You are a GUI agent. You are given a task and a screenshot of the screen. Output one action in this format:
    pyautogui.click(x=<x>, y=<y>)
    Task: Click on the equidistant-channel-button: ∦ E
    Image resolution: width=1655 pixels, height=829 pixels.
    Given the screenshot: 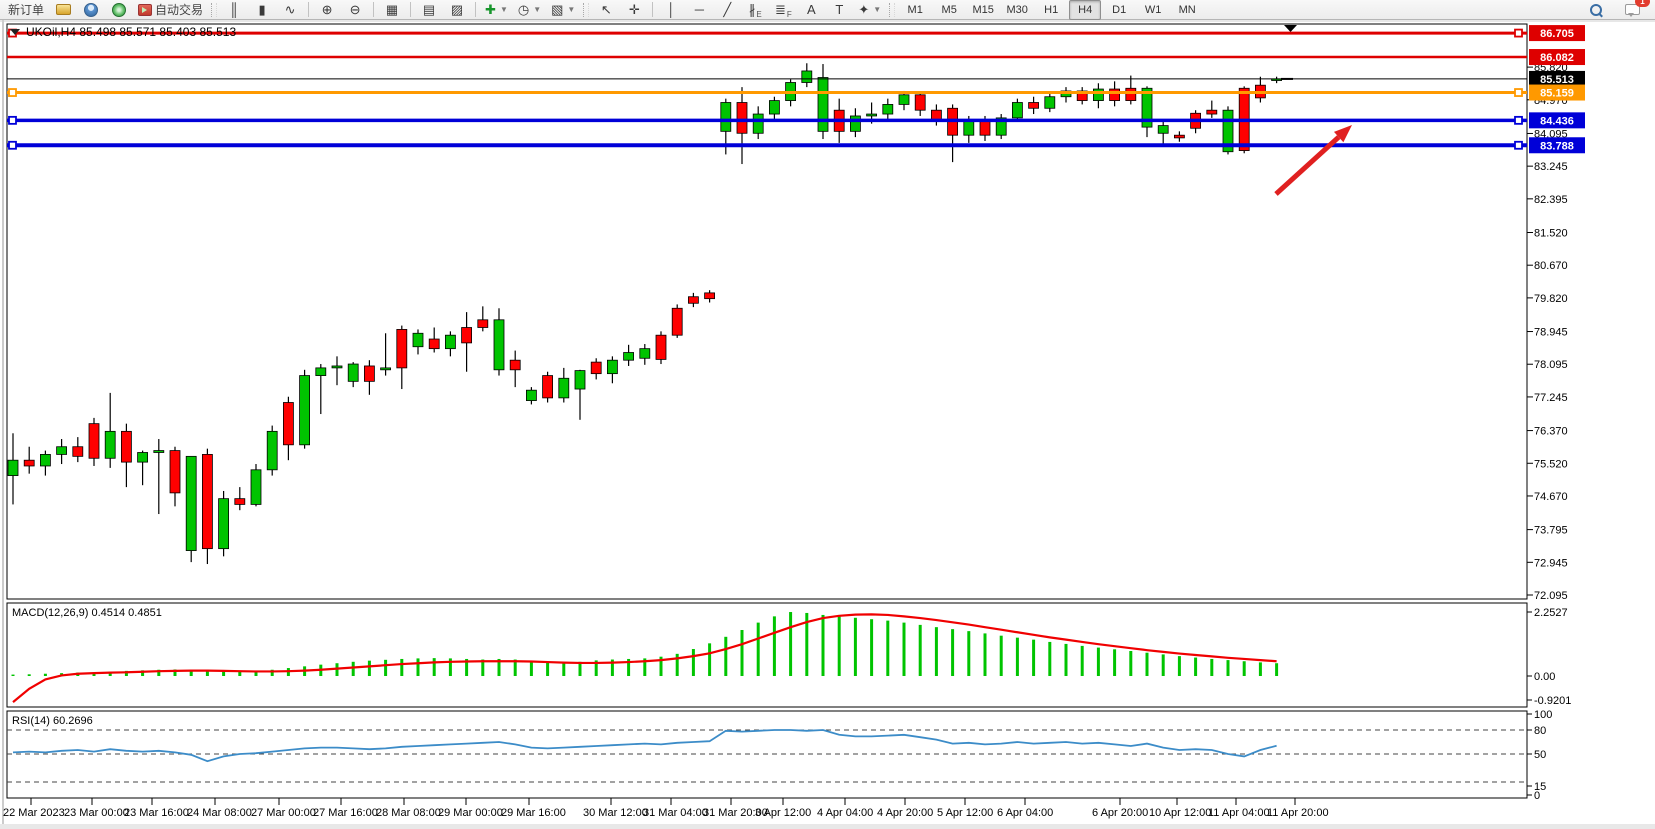 What is the action you would take?
    pyautogui.click(x=755, y=10)
    